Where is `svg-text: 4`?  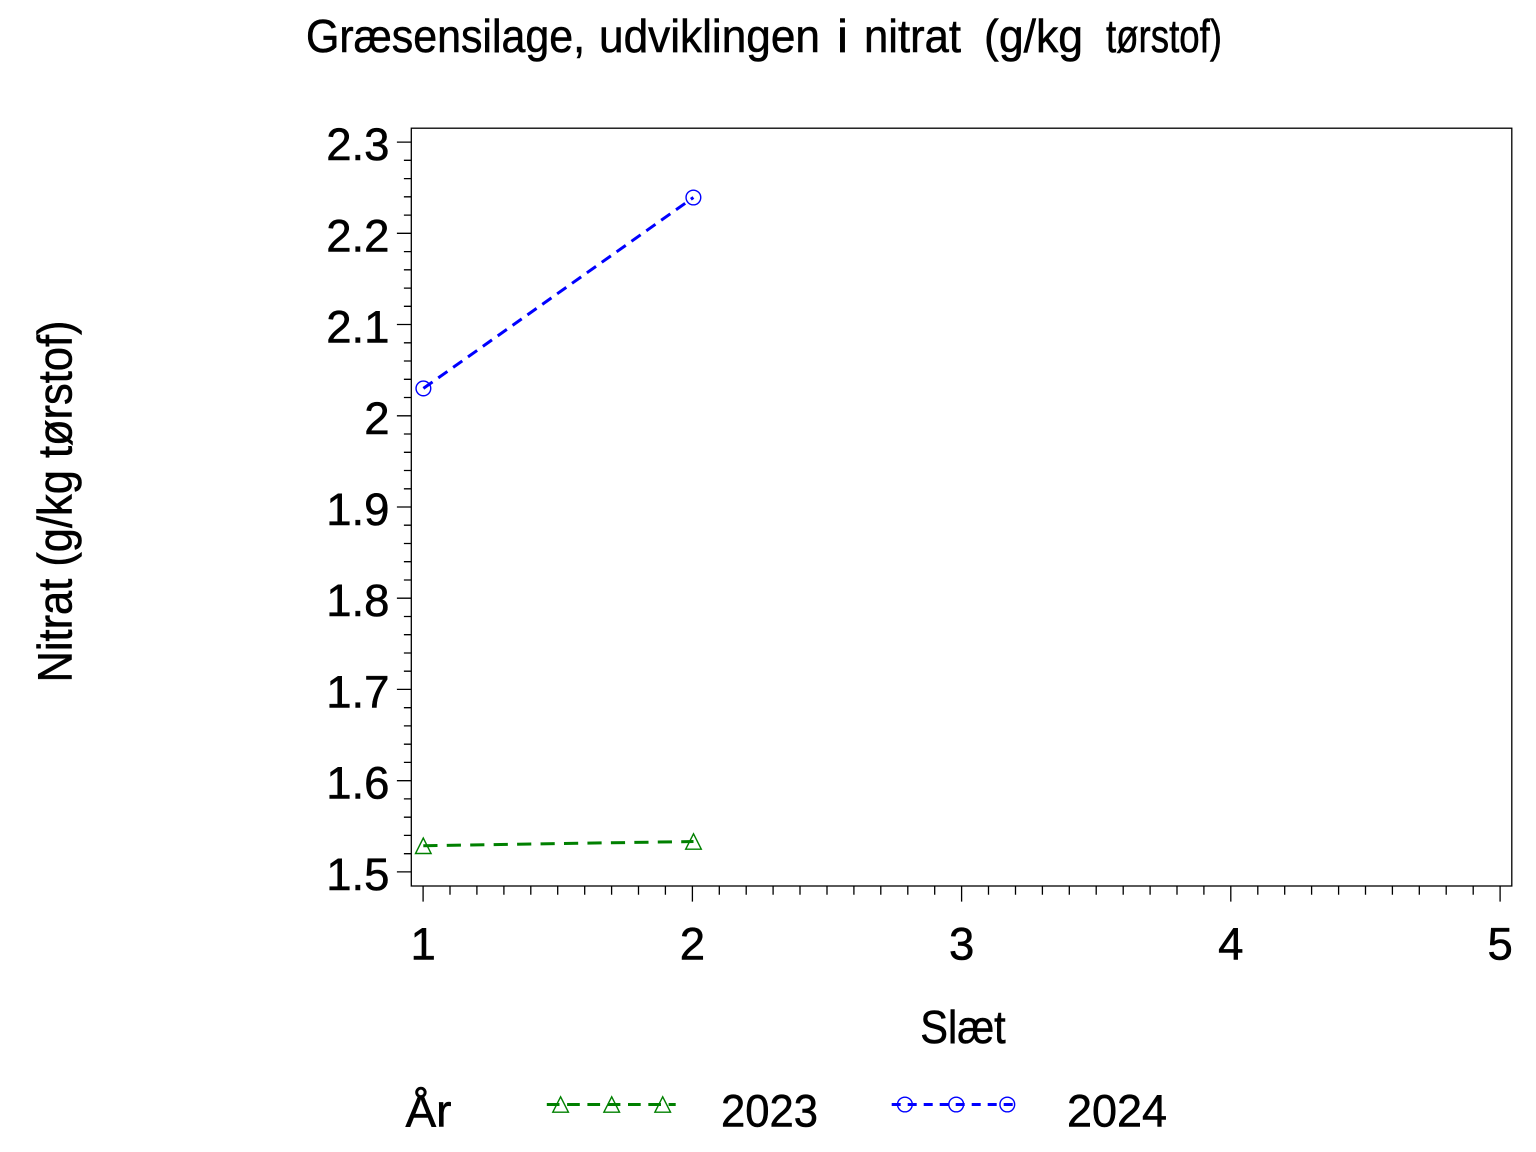 svg-text: 4 is located at coordinates (1230, 944).